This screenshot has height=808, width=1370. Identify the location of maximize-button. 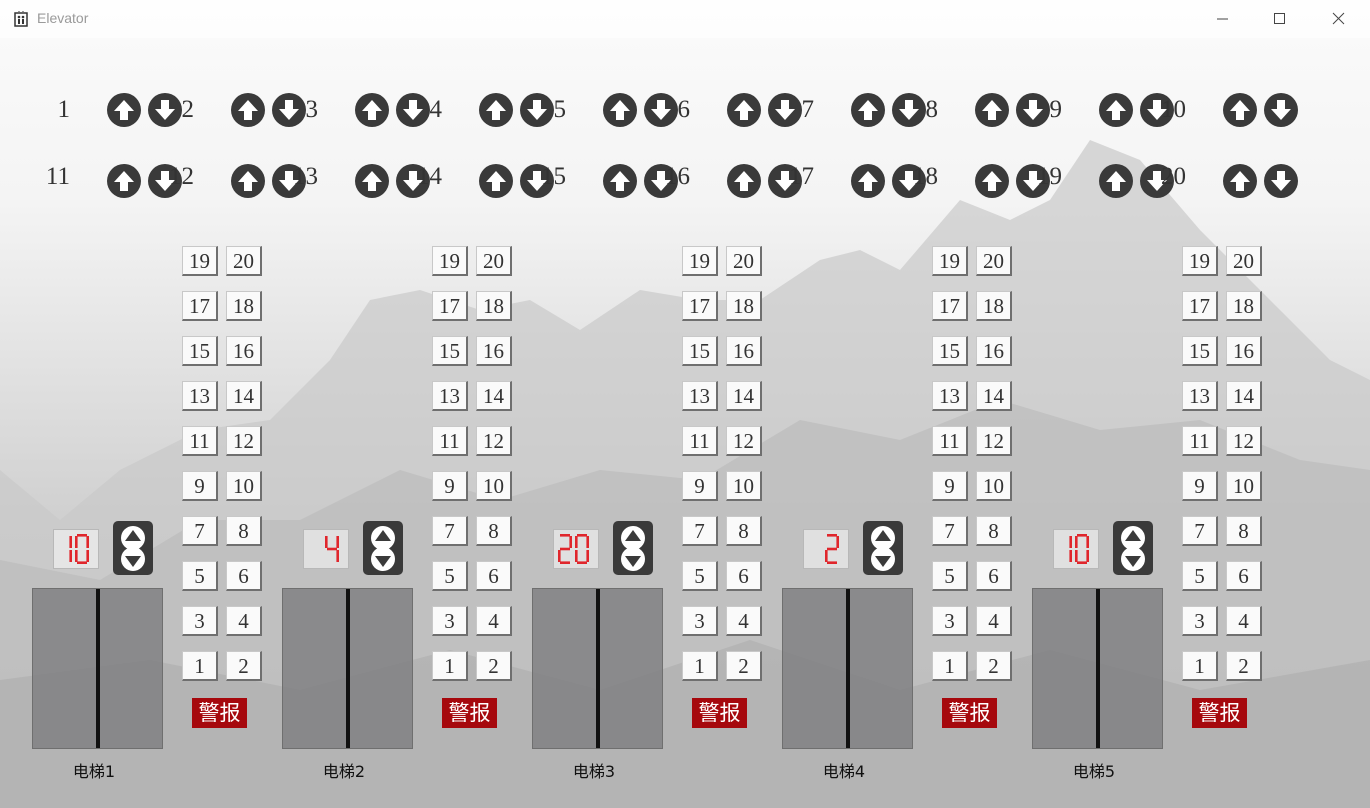
(1280, 19).